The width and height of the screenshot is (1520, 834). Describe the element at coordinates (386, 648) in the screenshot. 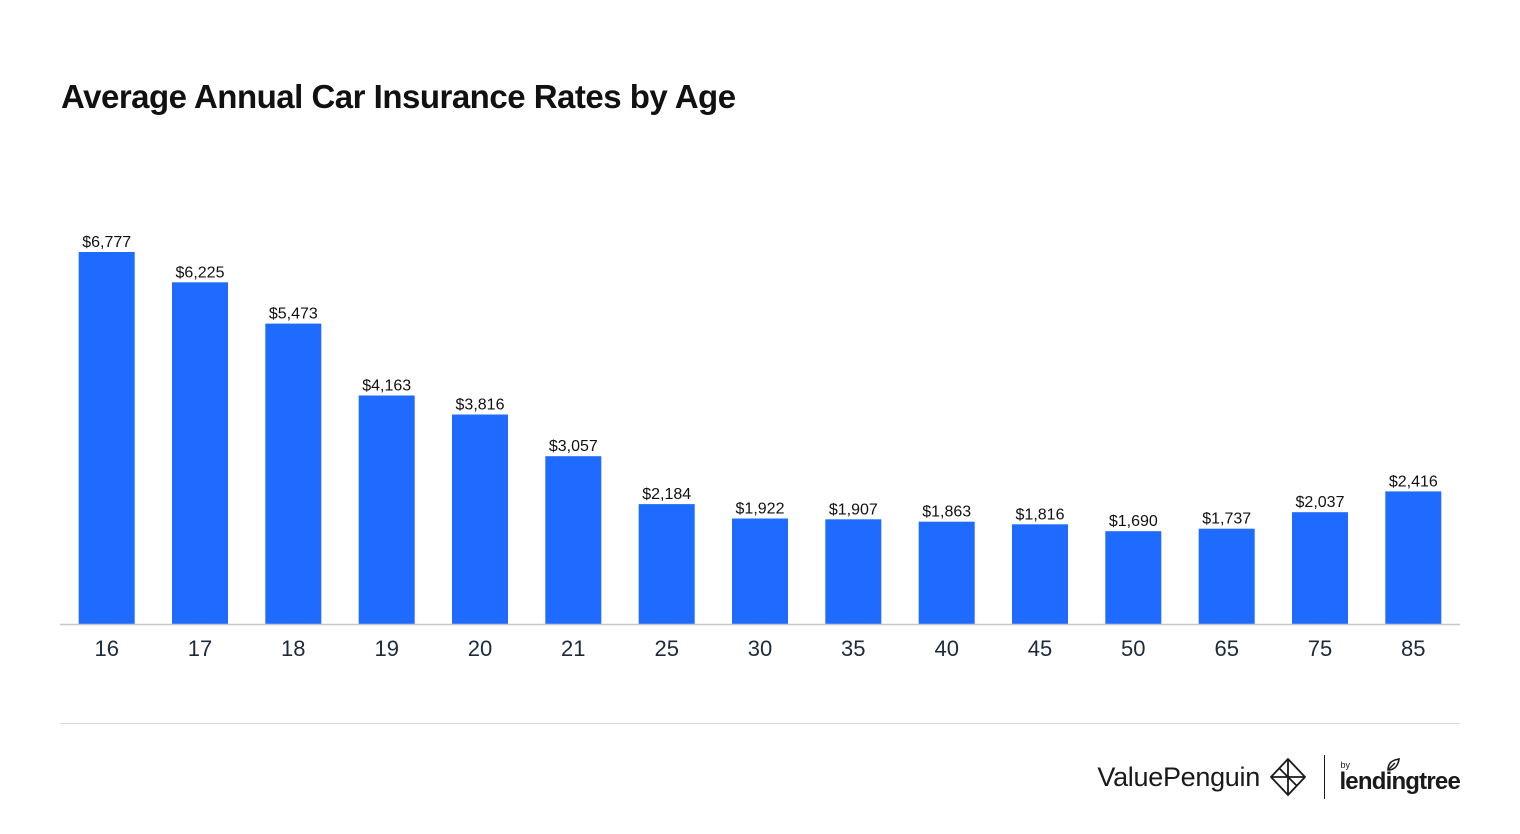

I see `x-tick-label-19: 19` at that location.